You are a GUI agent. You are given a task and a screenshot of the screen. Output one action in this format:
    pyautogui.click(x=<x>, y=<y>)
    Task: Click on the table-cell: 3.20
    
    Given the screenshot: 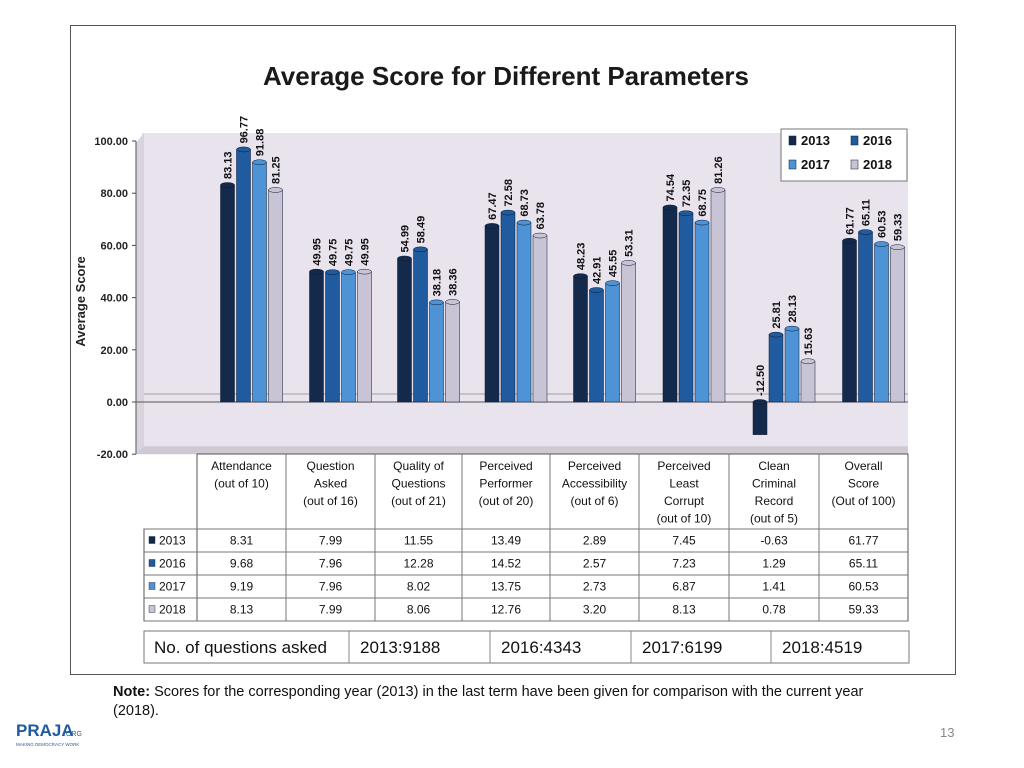 What is the action you would take?
    pyautogui.click(x=595, y=610)
    